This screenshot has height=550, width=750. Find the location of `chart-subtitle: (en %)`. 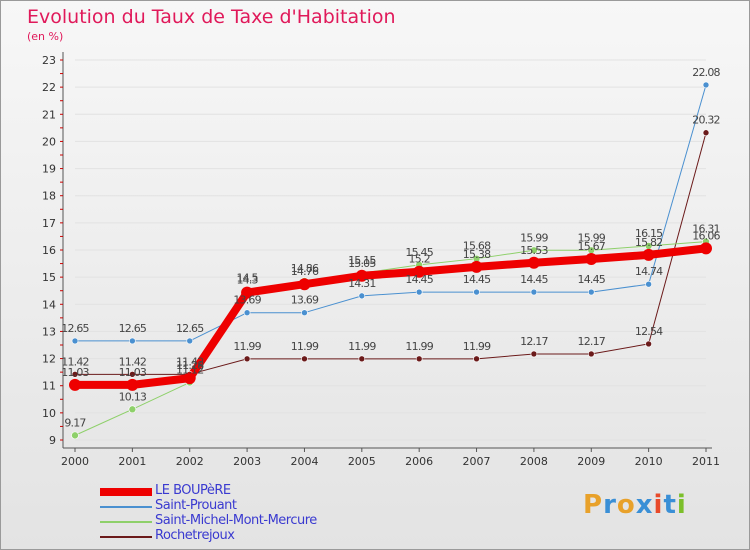

chart-subtitle: (en %) is located at coordinates (45, 36).